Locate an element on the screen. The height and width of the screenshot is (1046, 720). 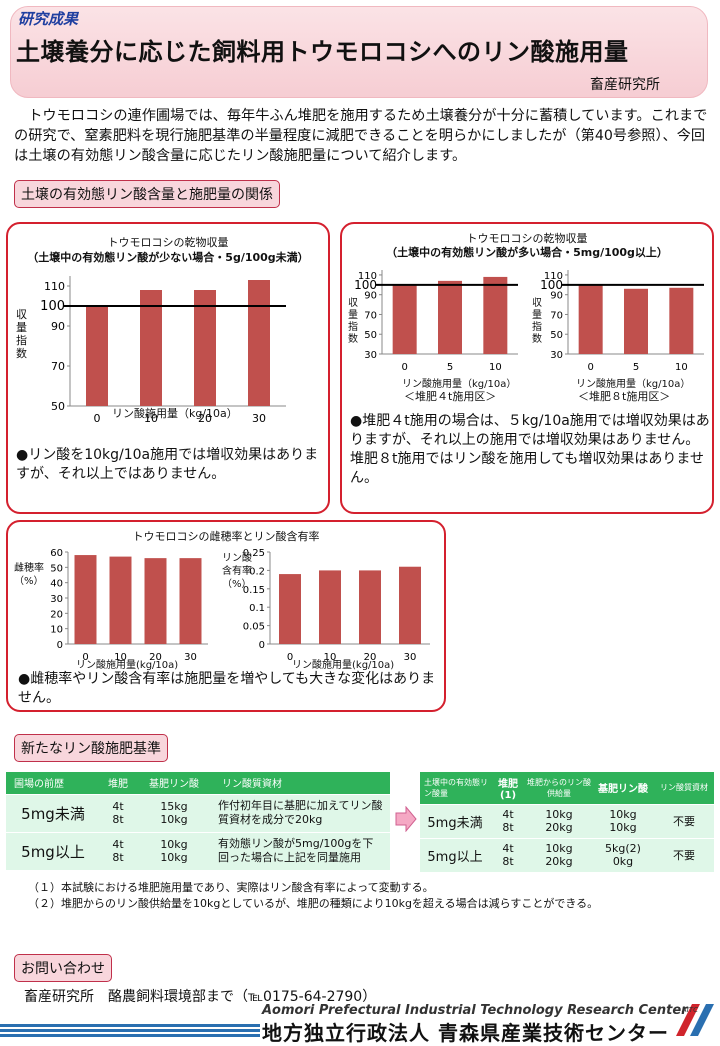
new-row2-material: 不要 is located at coordinates (684, 855).